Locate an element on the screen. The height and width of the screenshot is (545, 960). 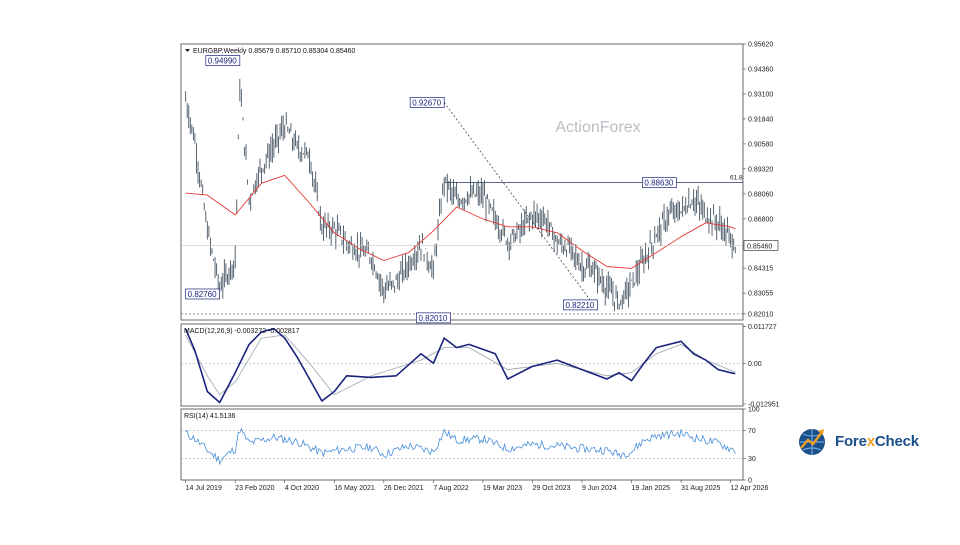
macd-y-tick-label: -0.012951 is located at coordinates (764, 404).